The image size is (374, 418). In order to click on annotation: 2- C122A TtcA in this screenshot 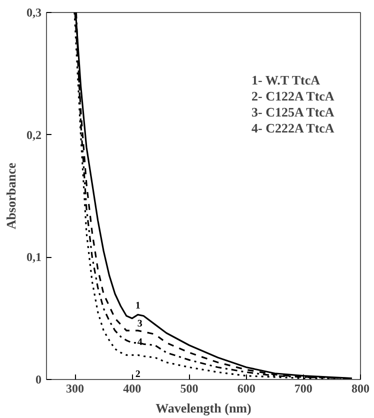, I will do `click(293, 96)`.